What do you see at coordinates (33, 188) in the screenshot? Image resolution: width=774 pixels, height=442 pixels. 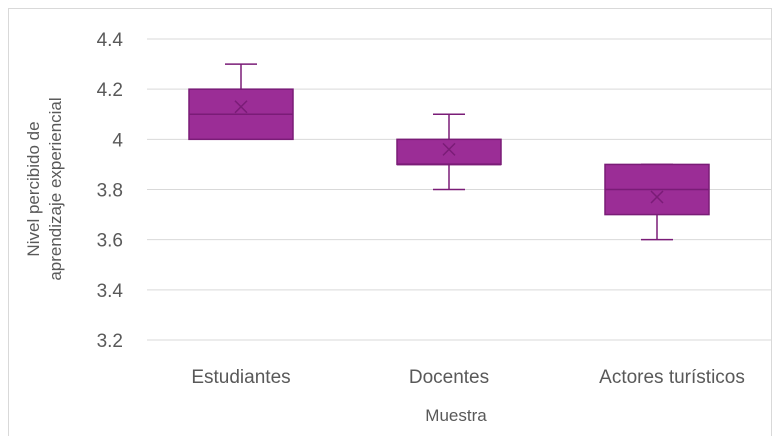 I see `y-axis-title-line-1: Nivel percibido de` at bounding box center [33, 188].